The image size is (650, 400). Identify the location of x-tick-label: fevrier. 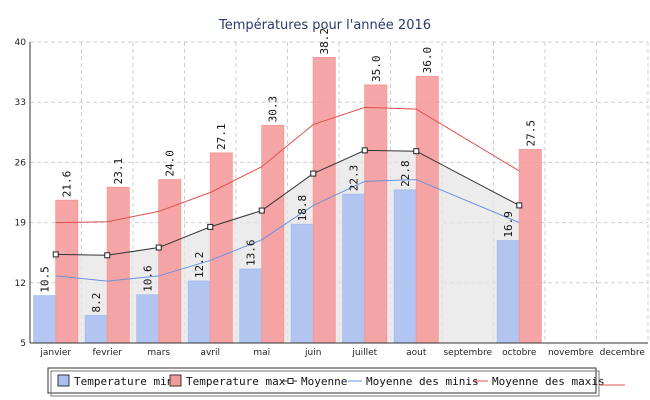
(108, 353).